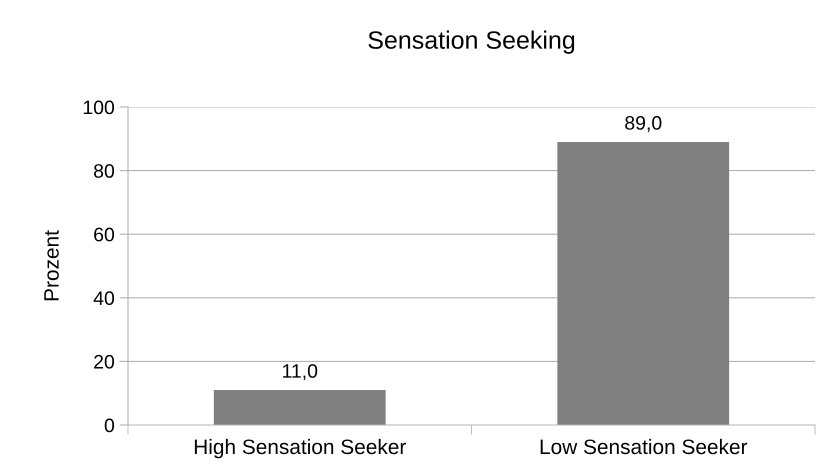 The height and width of the screenshot is (473, 830). What do you see at coordinates (104, 171) in the screenshot?
I see `y-tick-label: 80` at bounding box center [104, 171].